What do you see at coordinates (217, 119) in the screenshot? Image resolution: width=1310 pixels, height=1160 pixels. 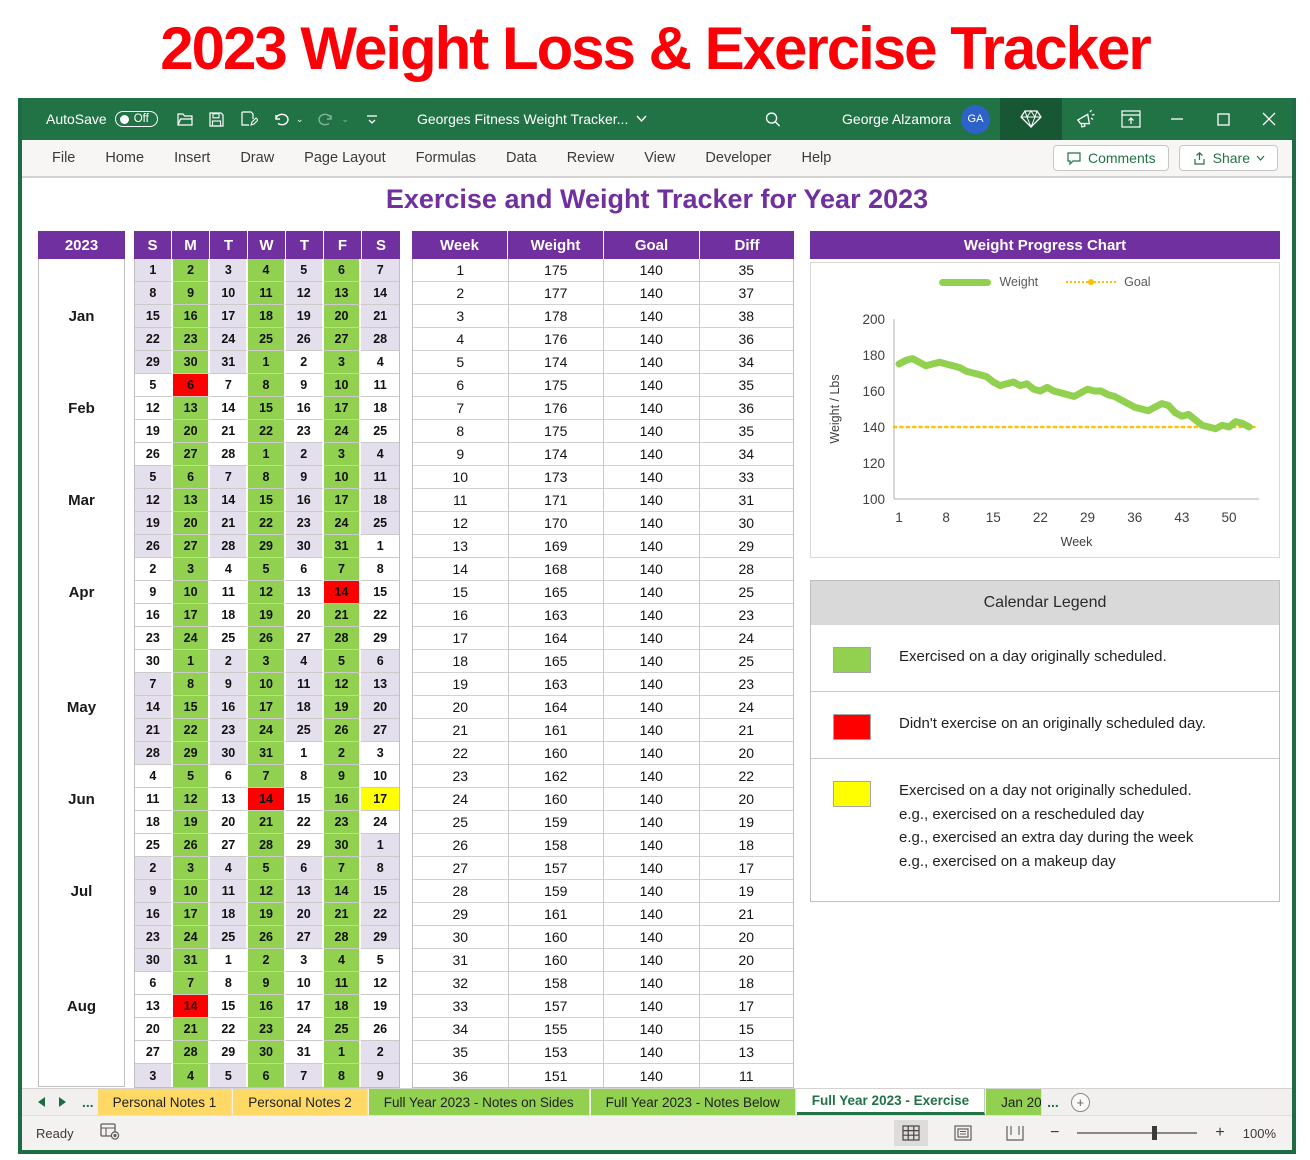 I see `save-icon` at bounding box center [217, 119].